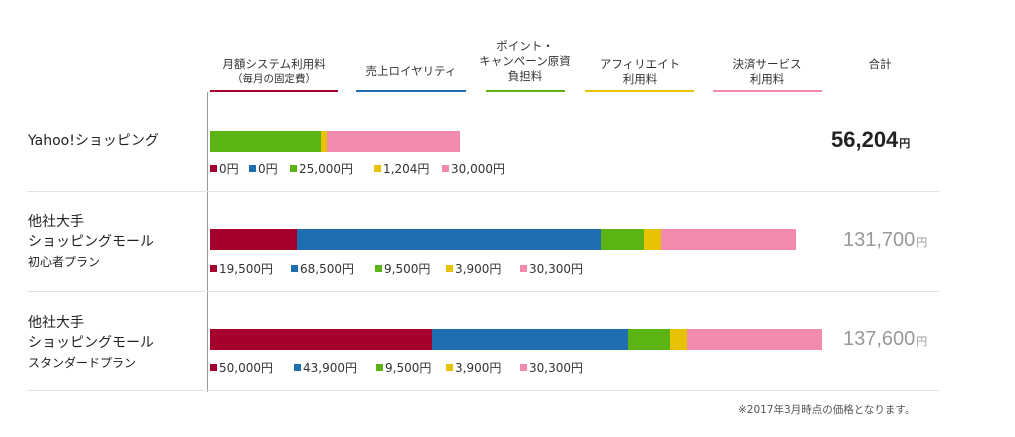  I want to click on row-label-standard-plan: スタンダードプラン, so click(82, 363).